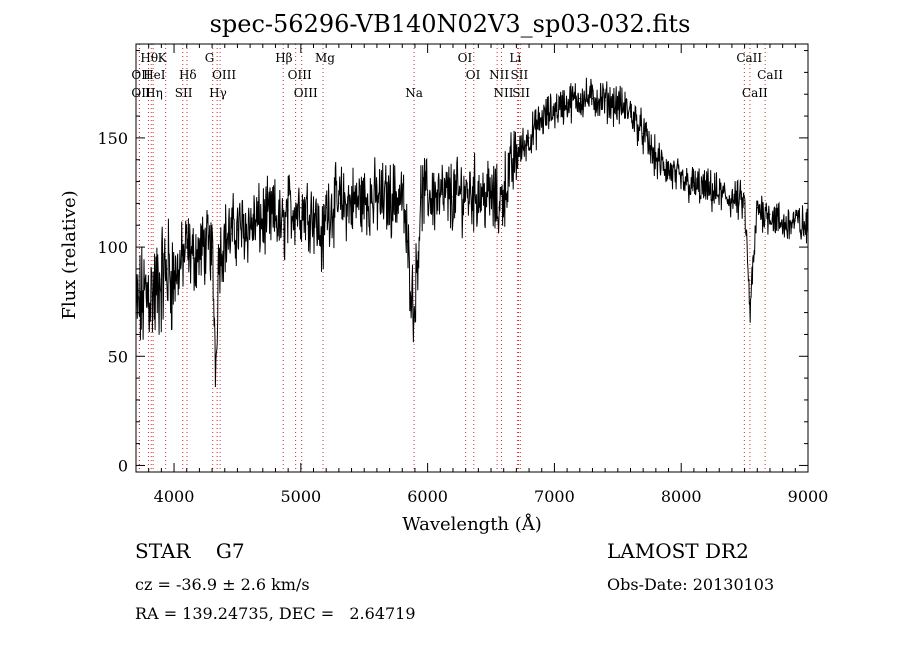 The width and height of the screenshot is (900, 650). I want to click on y-tick-label: 150, so click(112, 138).